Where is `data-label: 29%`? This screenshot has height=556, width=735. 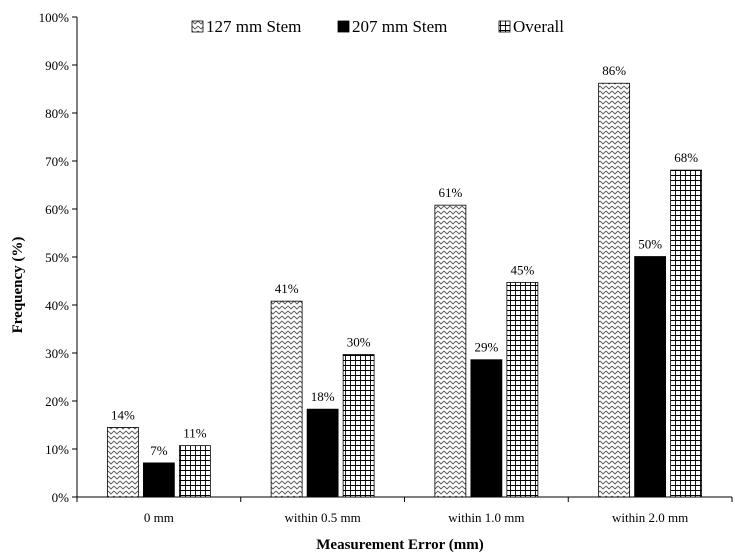
data-label: 29% is located at coordinates (486, 347).